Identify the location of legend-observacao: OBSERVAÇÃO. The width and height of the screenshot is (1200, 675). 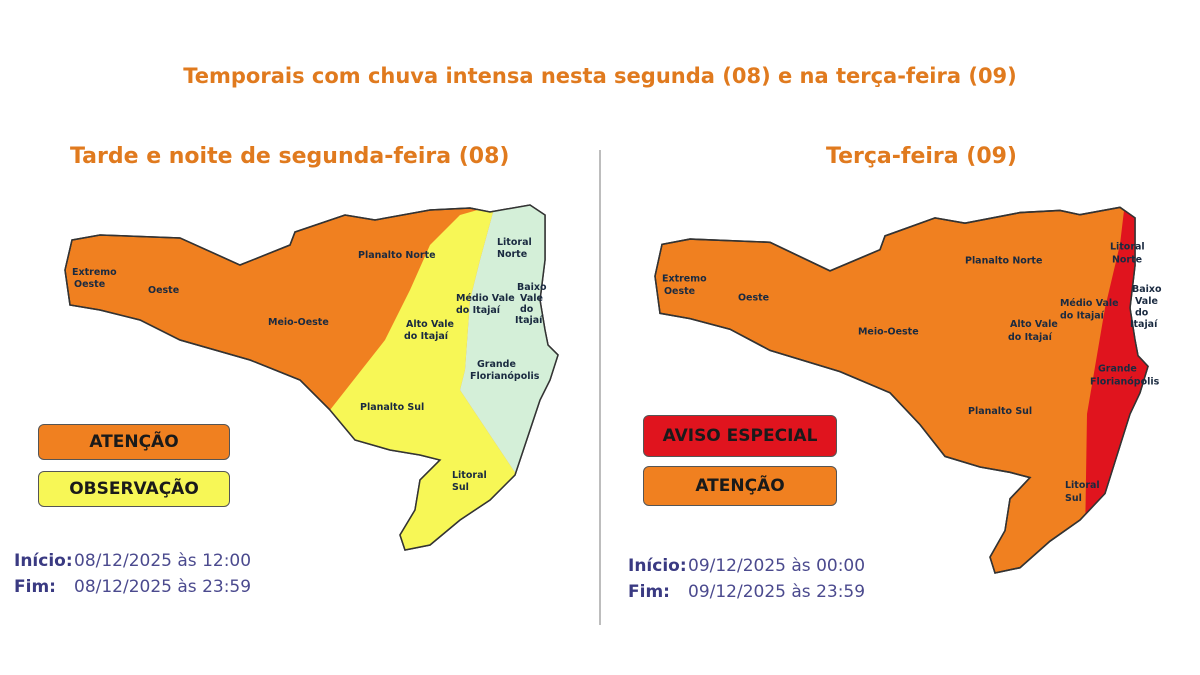
(134, 489).